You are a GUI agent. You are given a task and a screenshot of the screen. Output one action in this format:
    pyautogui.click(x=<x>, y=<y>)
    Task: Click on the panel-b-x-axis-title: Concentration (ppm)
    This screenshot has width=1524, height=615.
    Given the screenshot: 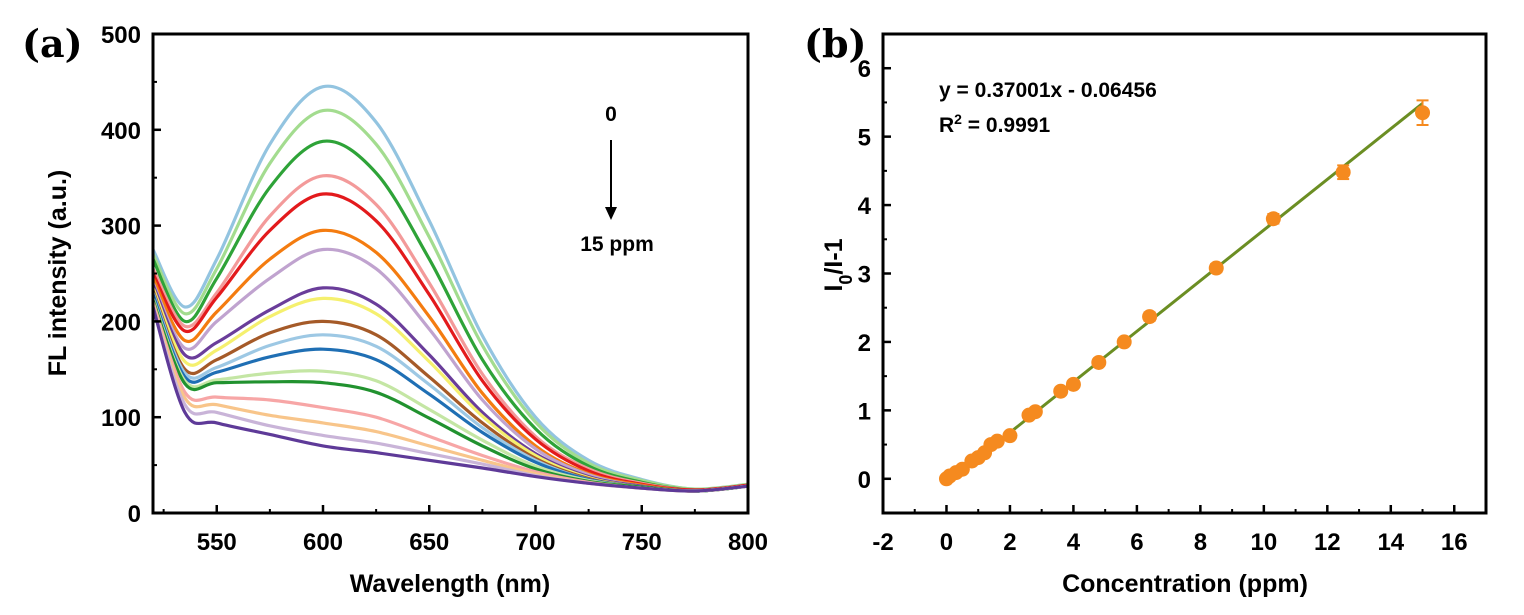 What is the action you would take?
    pyautogui.click(x=1185, y=584)
    